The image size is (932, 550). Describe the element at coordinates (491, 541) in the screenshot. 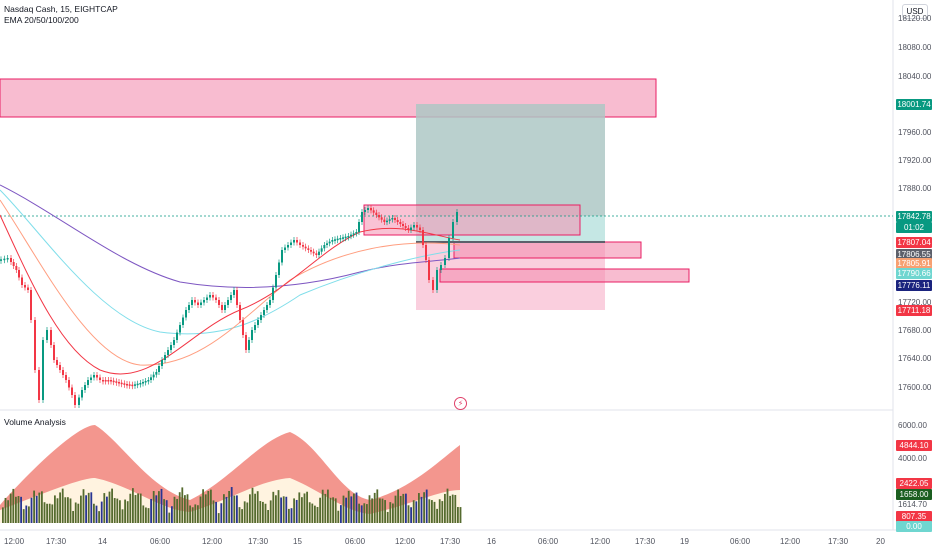

I see `time-tick: 16` at that location.